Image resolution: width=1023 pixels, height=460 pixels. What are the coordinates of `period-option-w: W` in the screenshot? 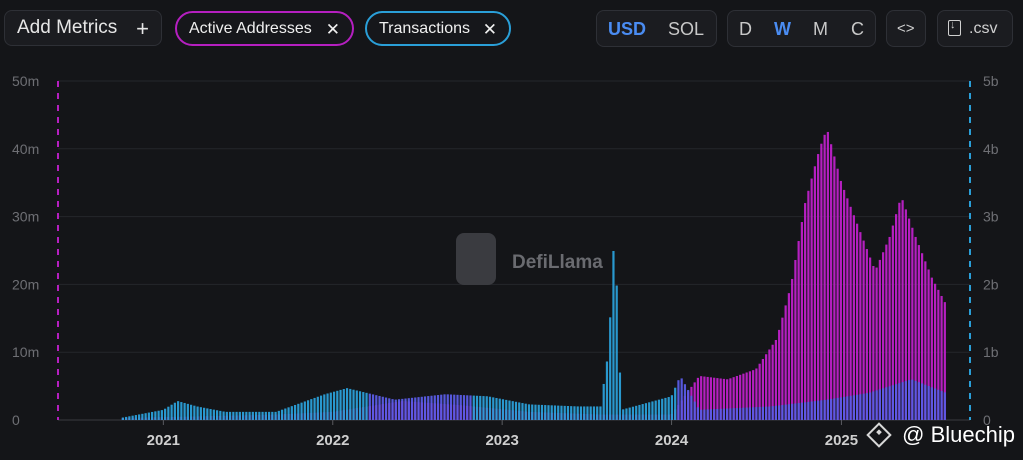 It's located at (782, 29).